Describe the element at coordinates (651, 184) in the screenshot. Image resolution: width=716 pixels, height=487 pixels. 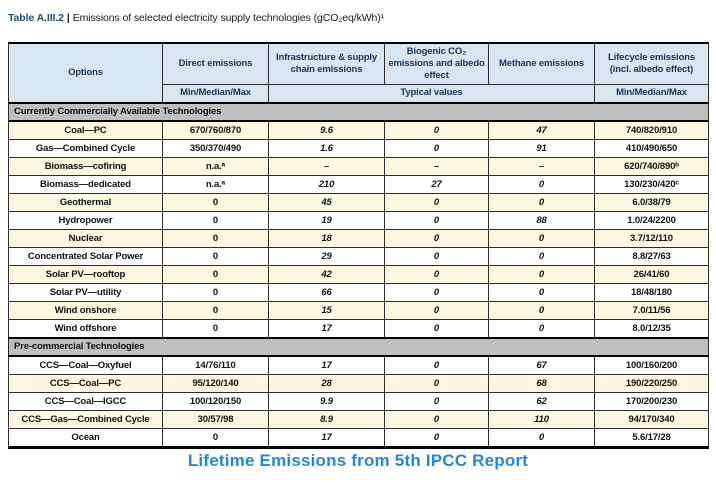
I see `cell-lifecycle: 130/230/420ᶜ` at that location.